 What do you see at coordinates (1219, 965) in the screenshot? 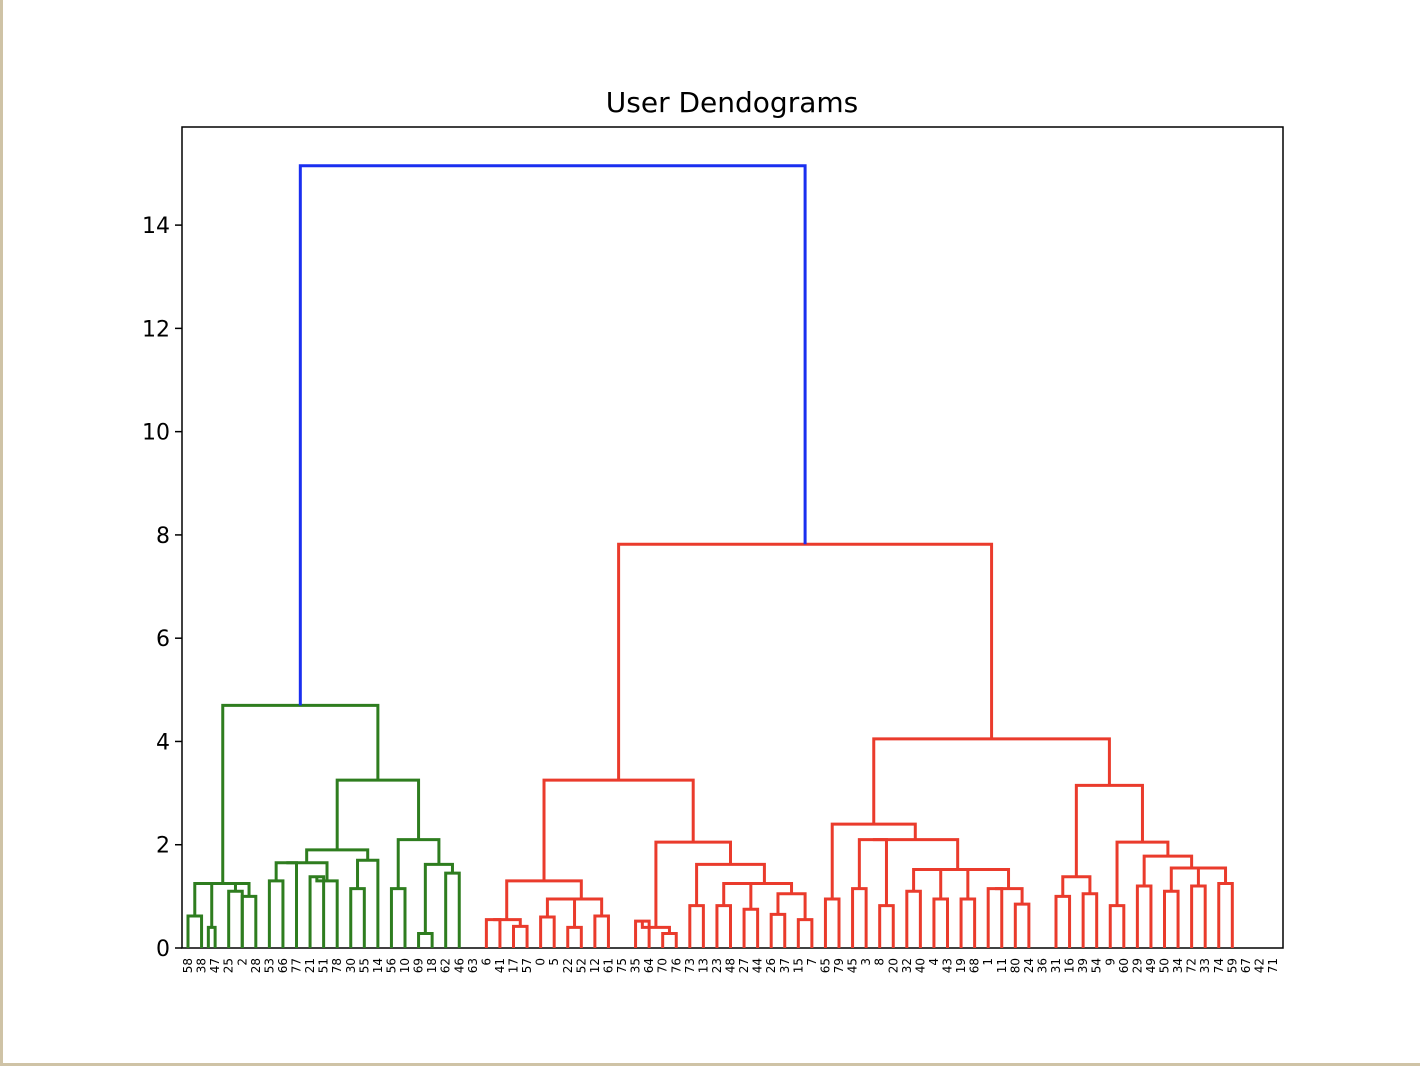
I see `leaf-label: 74` at bounding box center [1219, 965].